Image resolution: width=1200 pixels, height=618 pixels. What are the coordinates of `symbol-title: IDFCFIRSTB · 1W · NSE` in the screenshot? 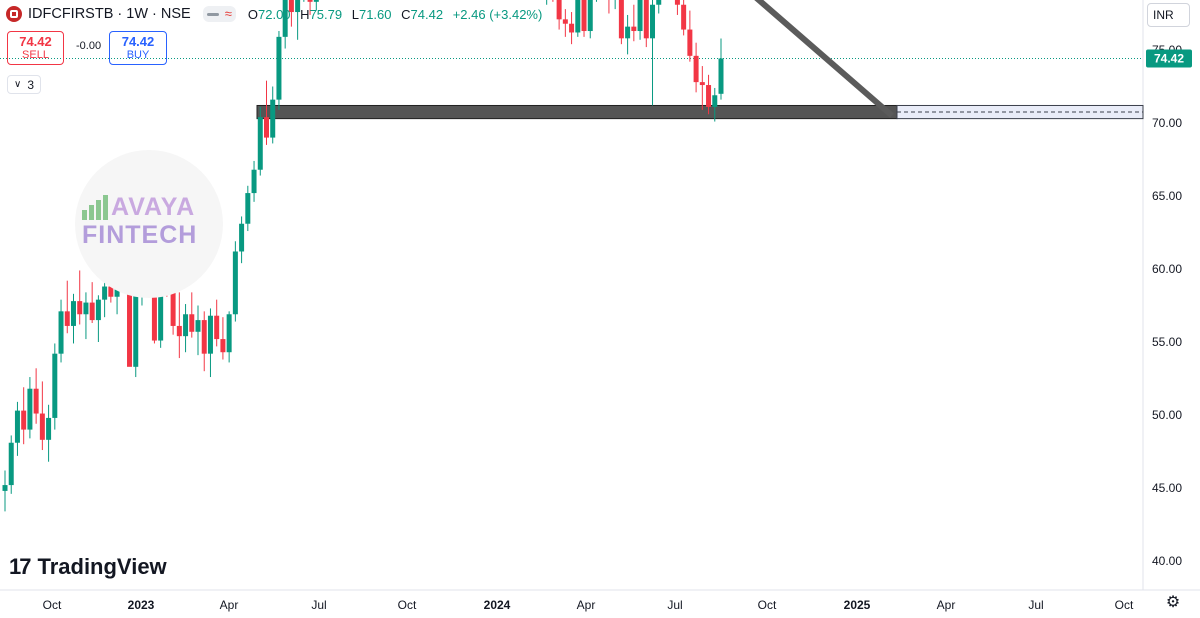 It's located at (109, 14).